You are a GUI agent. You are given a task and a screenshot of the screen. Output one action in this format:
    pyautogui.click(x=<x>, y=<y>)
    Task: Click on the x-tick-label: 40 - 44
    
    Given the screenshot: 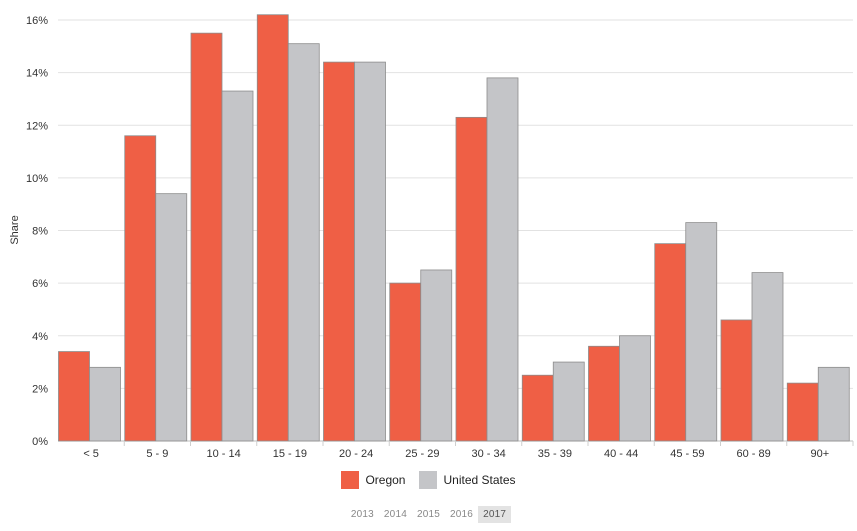 What is the action you would take?
    pyautogui.click(x=621, y=454)
    